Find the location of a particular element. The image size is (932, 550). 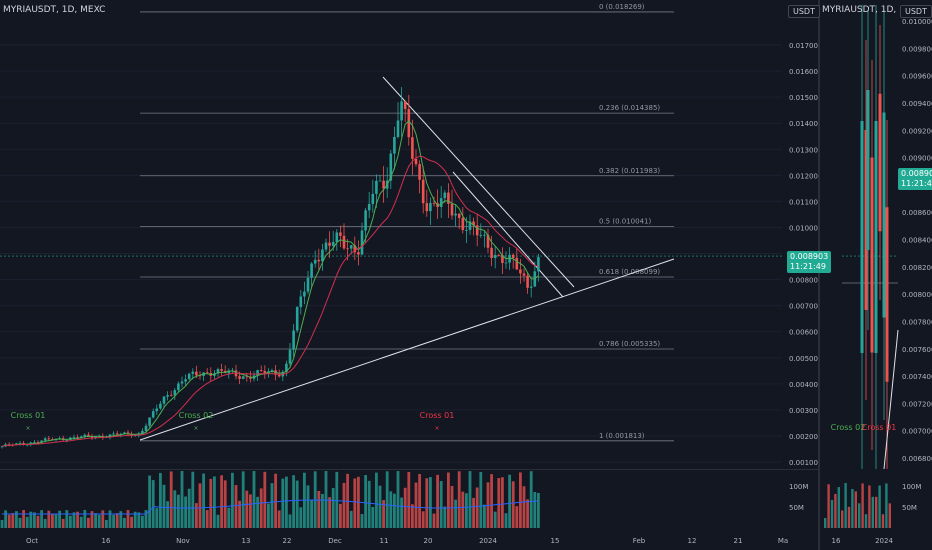

currency-badge: USDT is located at coordinates (804, 11).